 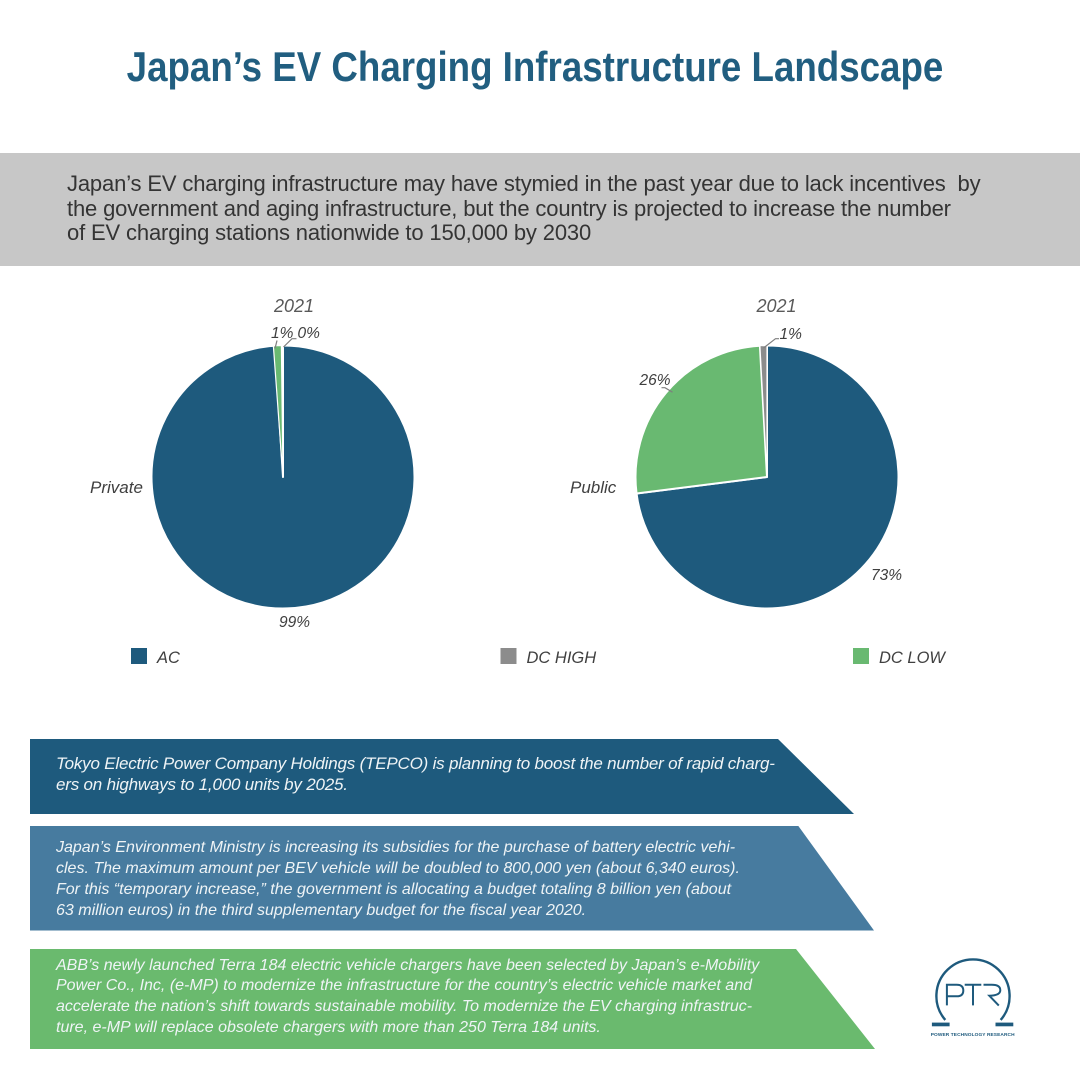 I want to click on svg-text: POWER TECHNOLOGY RESEARCH, so click(x=973, y=1035).